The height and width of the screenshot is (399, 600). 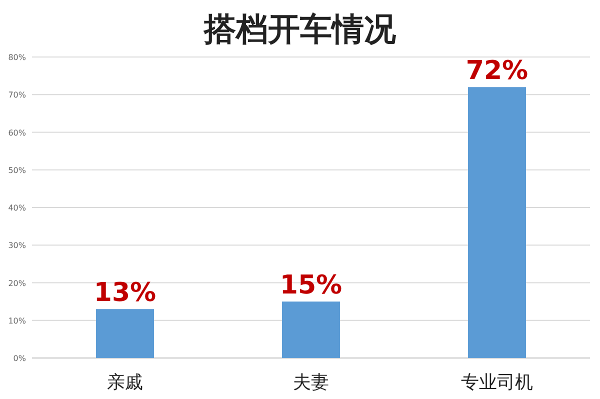 I want to click on x-tick-label: 夫妻, so click(x=311, y=382).